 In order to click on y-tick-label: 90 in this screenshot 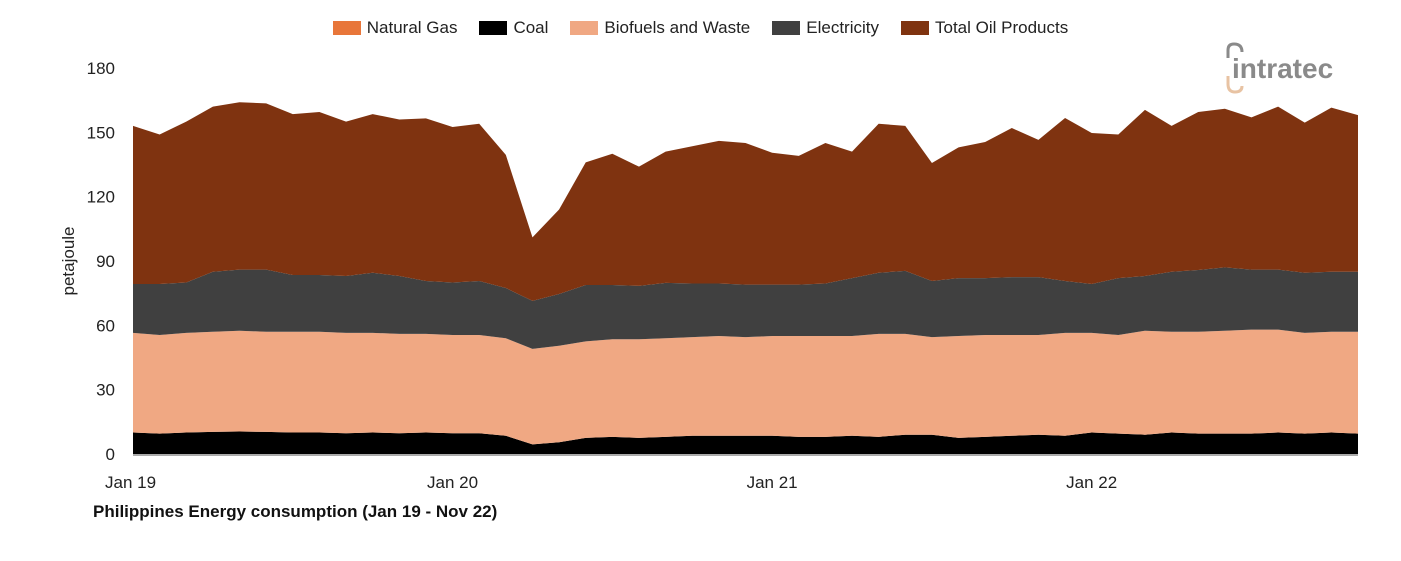, I will do `click(105, 261)`.